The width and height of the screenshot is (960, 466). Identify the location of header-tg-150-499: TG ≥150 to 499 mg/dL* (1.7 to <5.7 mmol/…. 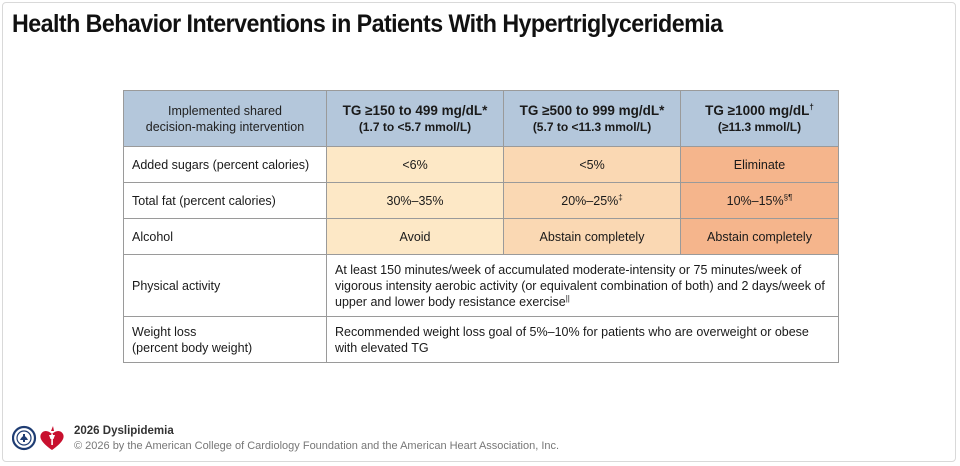
(415, 118).